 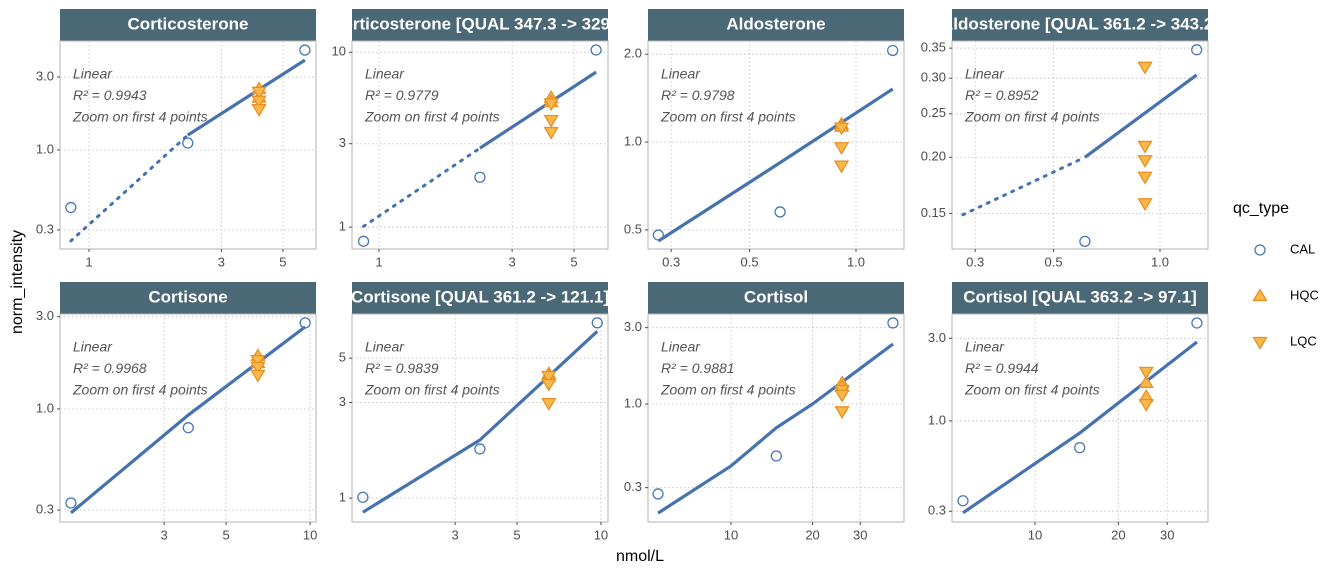 What do you see at coordinates (1261, 208) in the screenshot?
I see `legend-title: qc_type` at bounding box center [1261, 208].